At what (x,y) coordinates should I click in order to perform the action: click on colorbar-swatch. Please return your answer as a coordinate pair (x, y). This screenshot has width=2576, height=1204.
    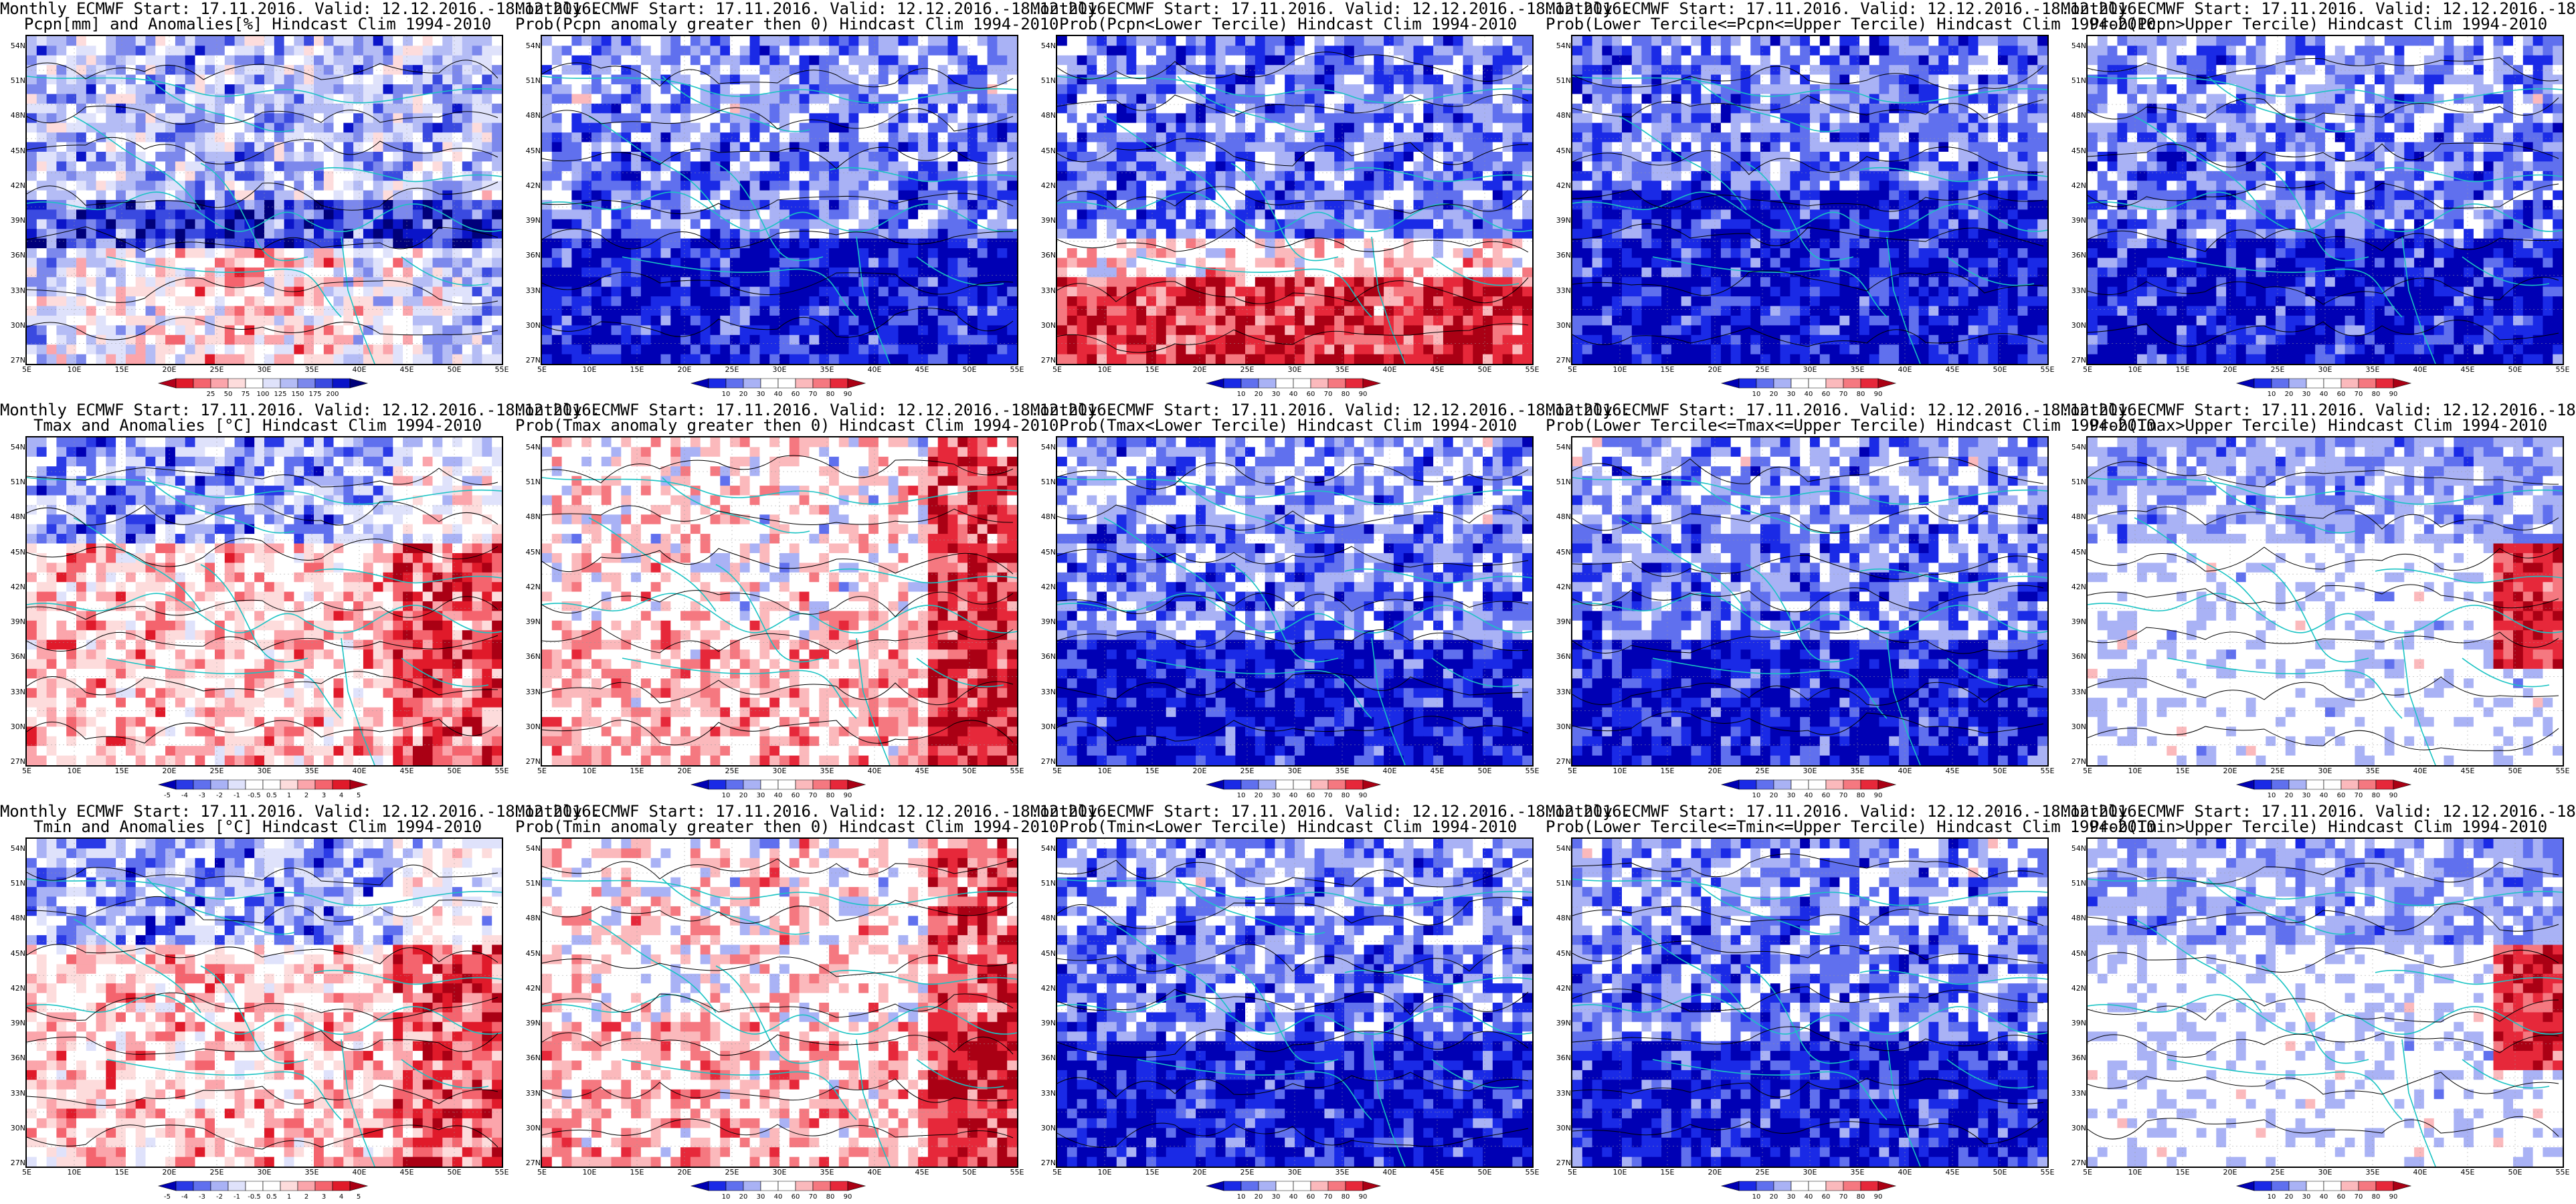
    Looking at the image, I should click on (359, 383).